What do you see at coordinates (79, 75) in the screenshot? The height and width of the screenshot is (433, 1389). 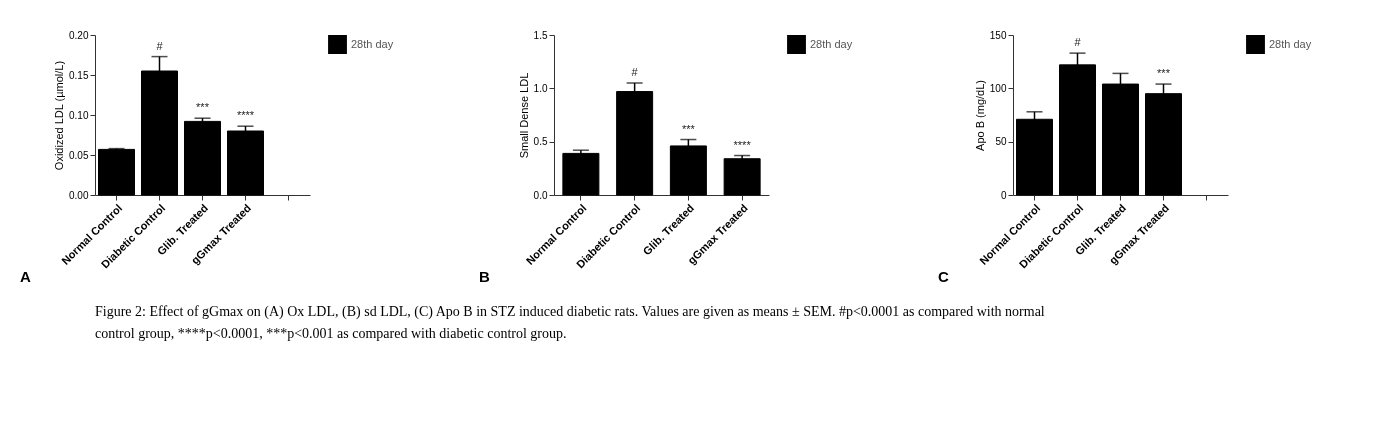 I see `y-tick-label: 0.15` at bounding box center [79, 75].